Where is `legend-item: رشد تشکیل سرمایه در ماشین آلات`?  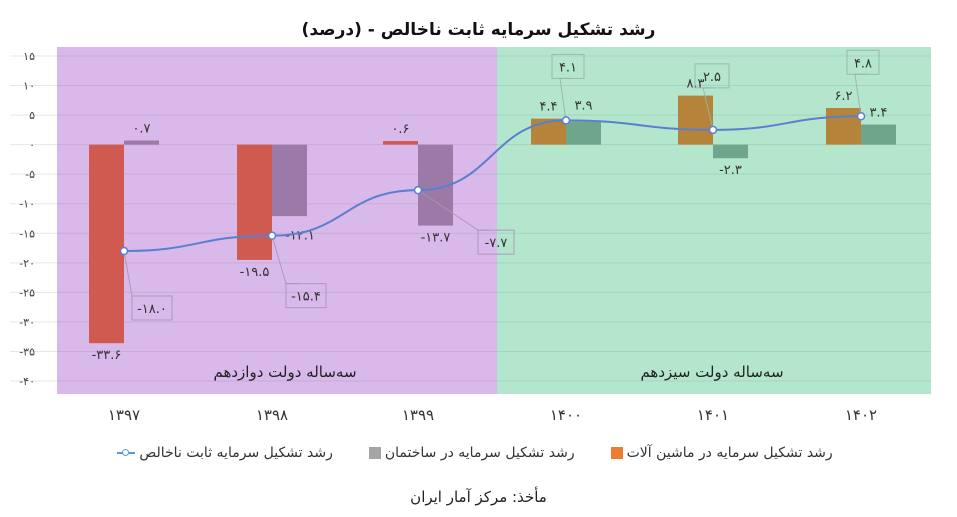
legend-item: رشد تشکیل سرمایه در ماشین آلات is located at coordinates (721, 453).